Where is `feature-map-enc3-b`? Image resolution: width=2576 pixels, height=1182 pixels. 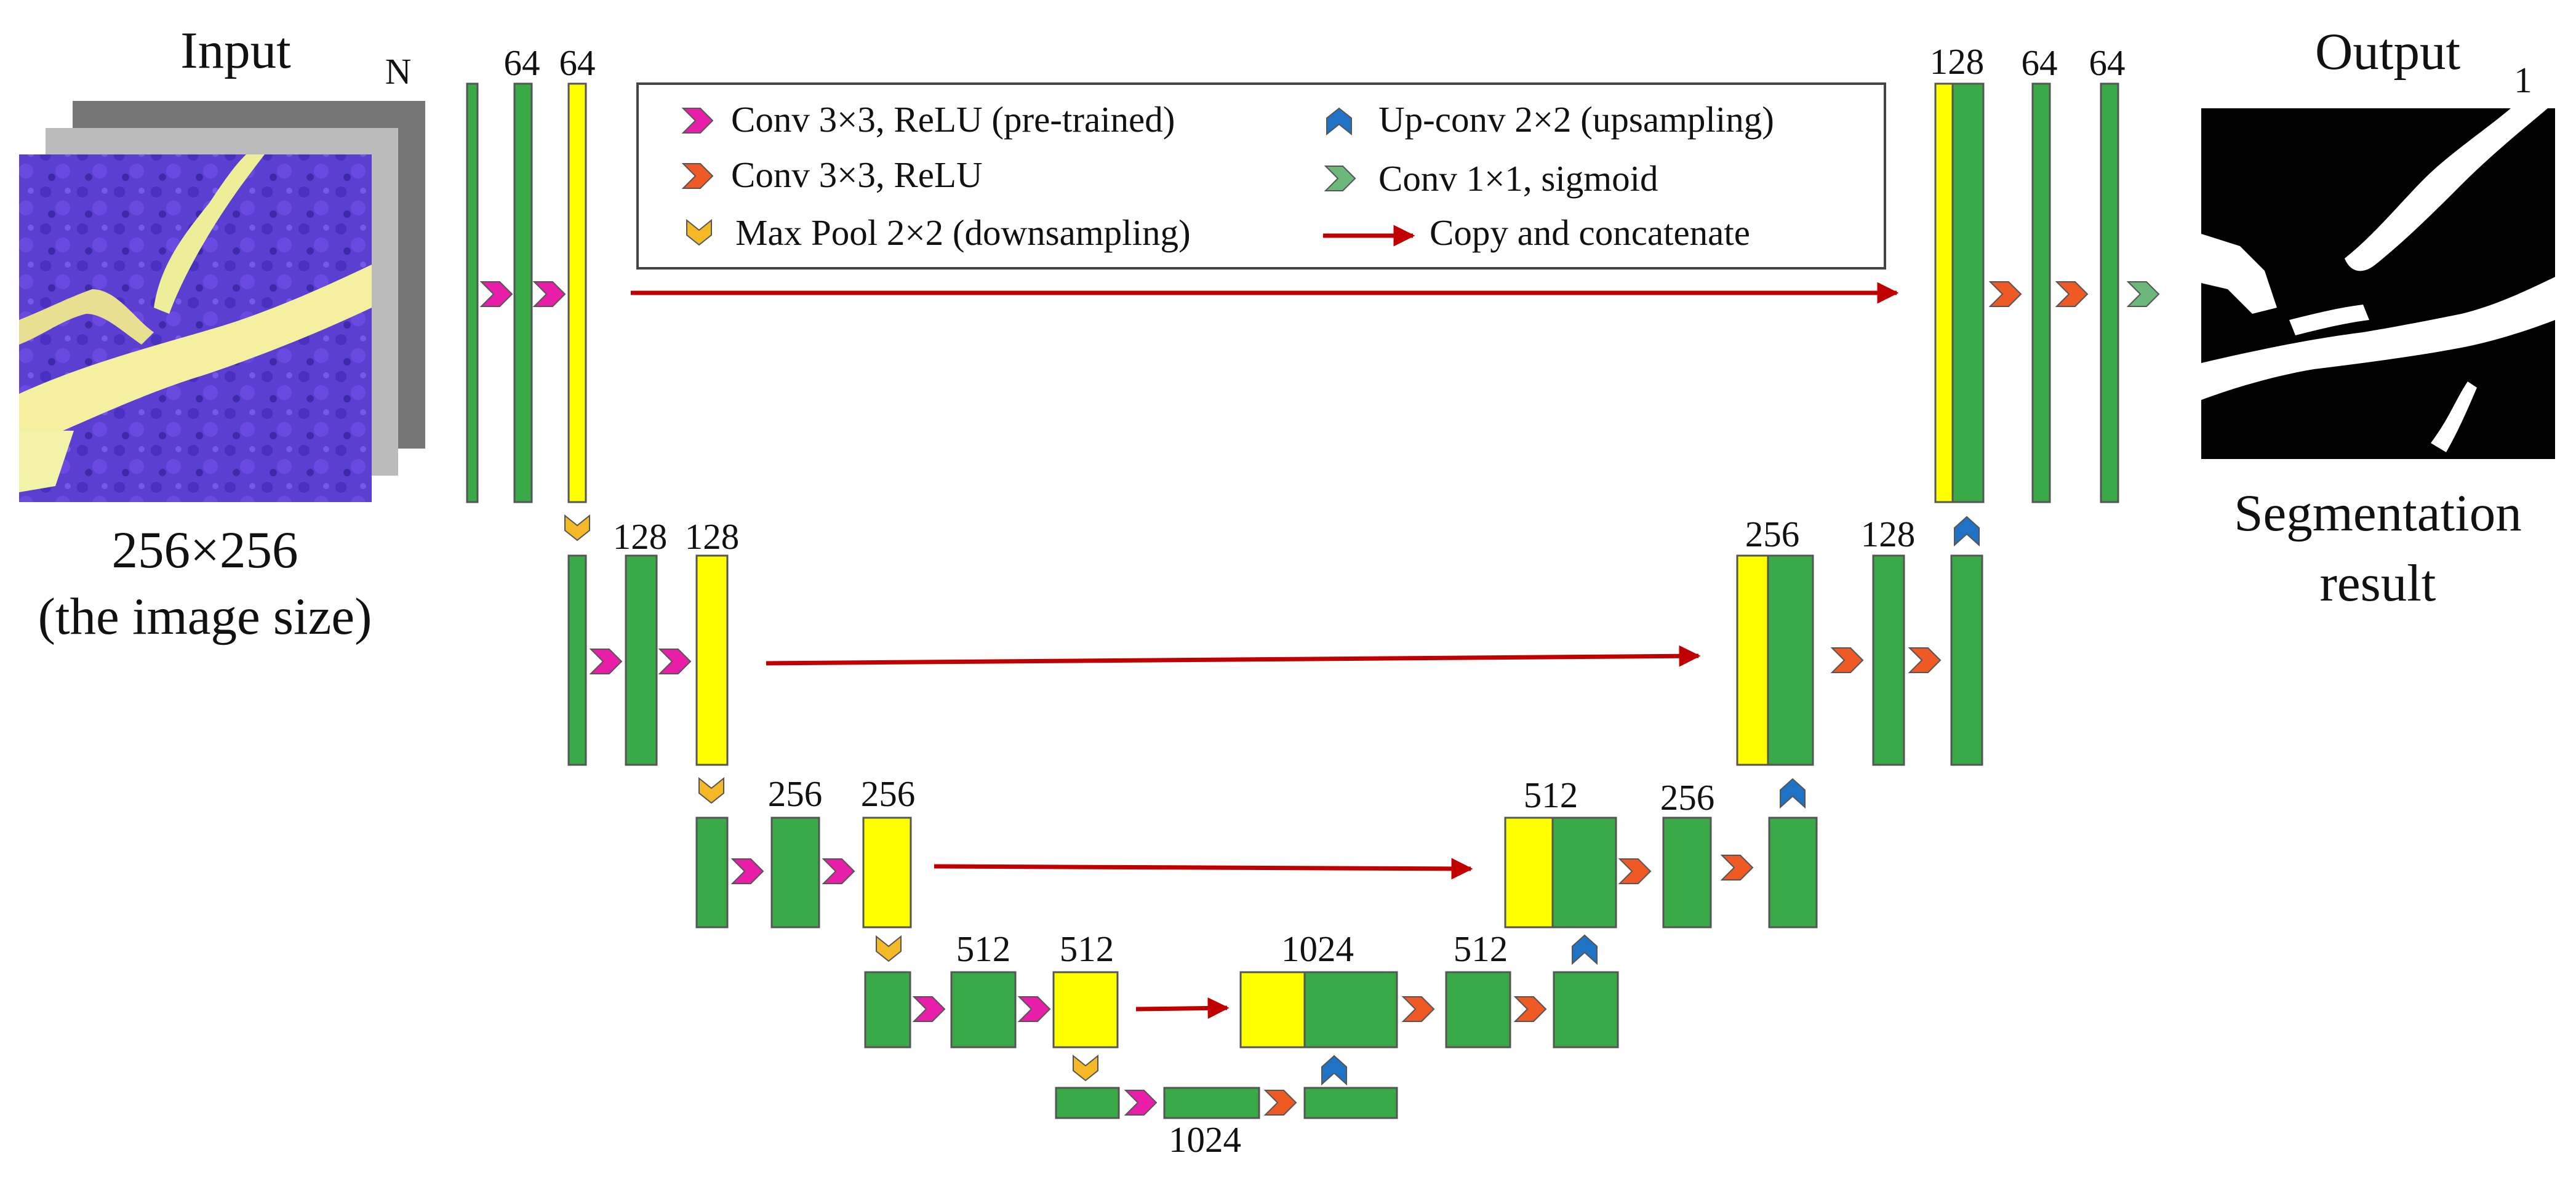
feature-map-enc3-b is located at coordinates (887, 872).